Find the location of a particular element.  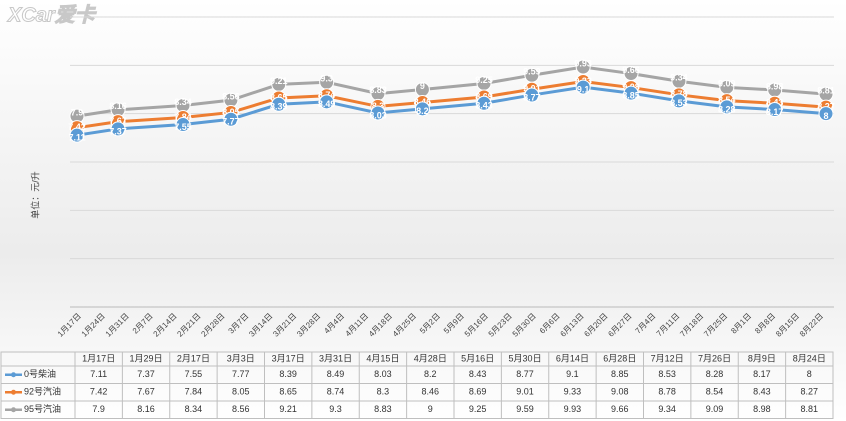

data-label: 8.17 is located at coordinates (775, 112).